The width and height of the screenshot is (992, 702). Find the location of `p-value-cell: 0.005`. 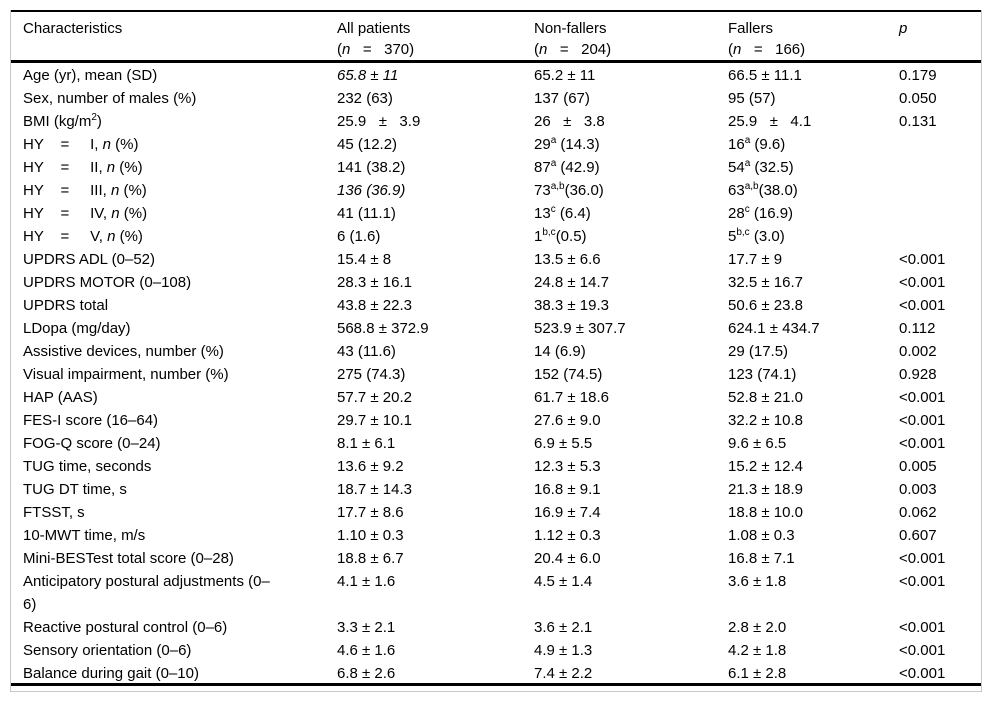

p-value-cell: 0.005 is located at coordinates (918, 466).